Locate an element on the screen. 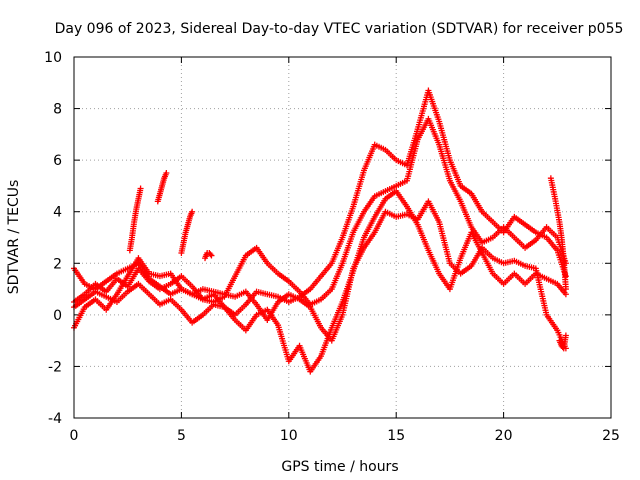  x-tick-label: 5 is located at coordinates (181, 436).